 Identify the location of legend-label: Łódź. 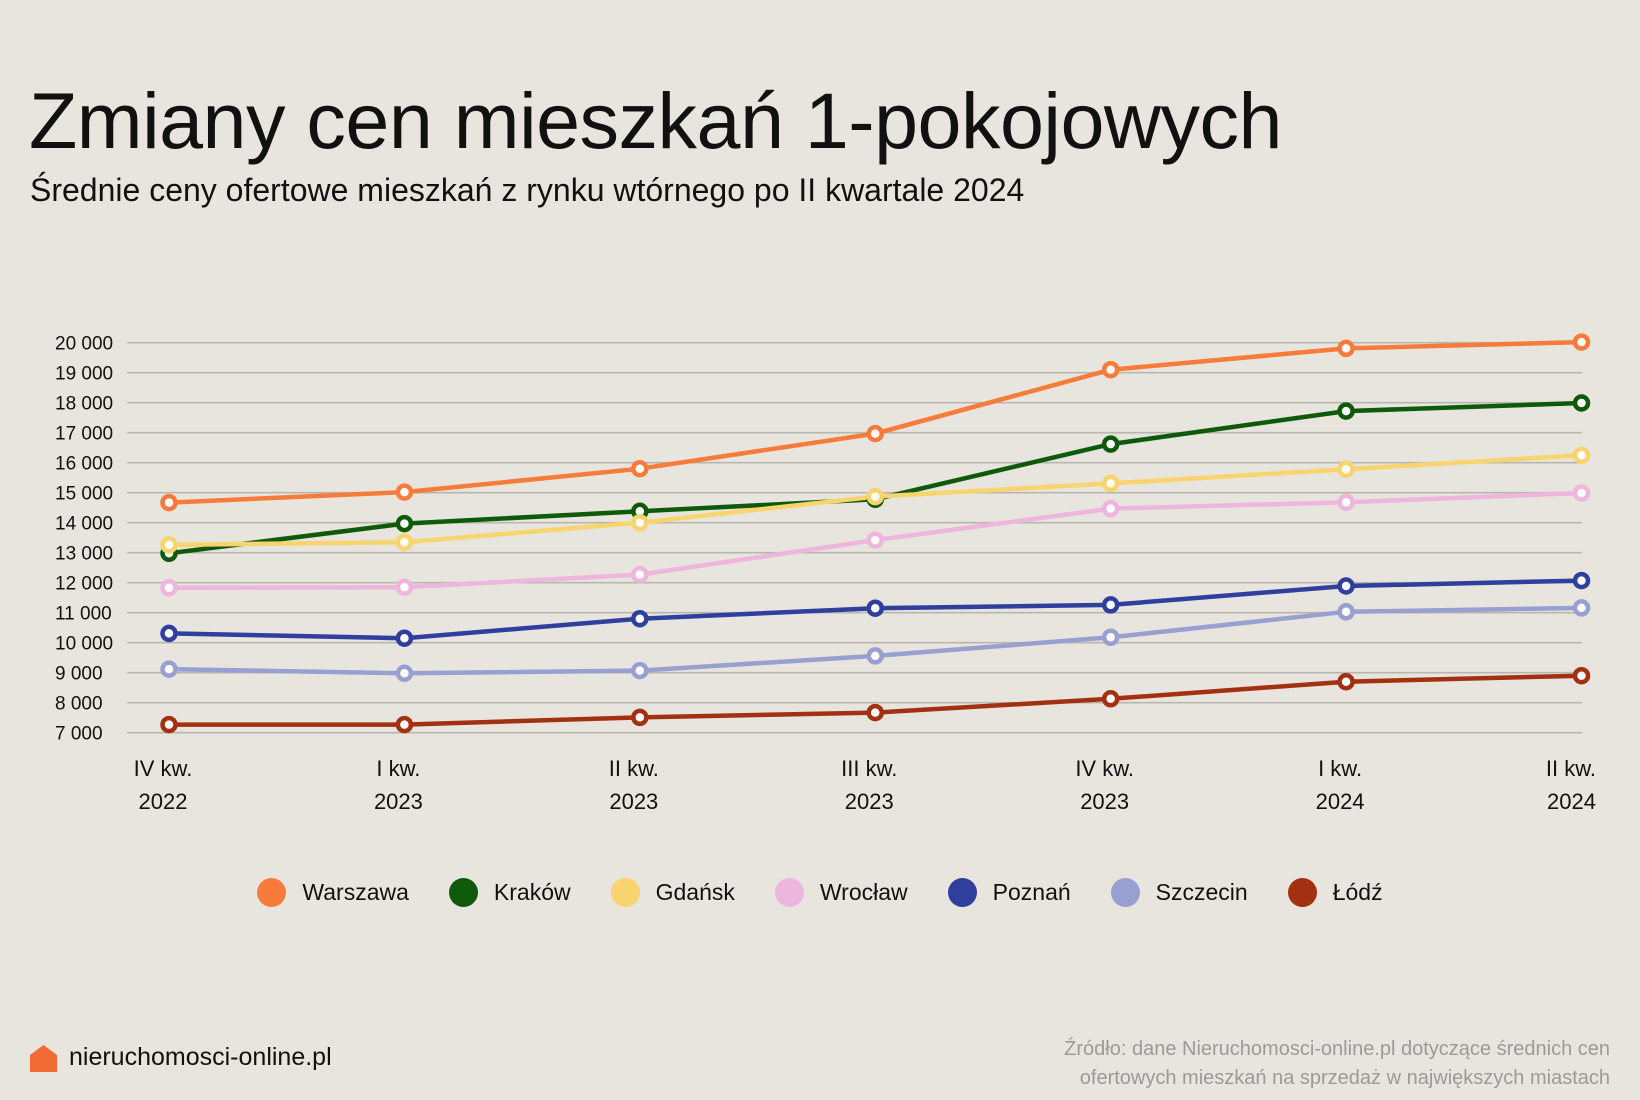
(1357, 891).